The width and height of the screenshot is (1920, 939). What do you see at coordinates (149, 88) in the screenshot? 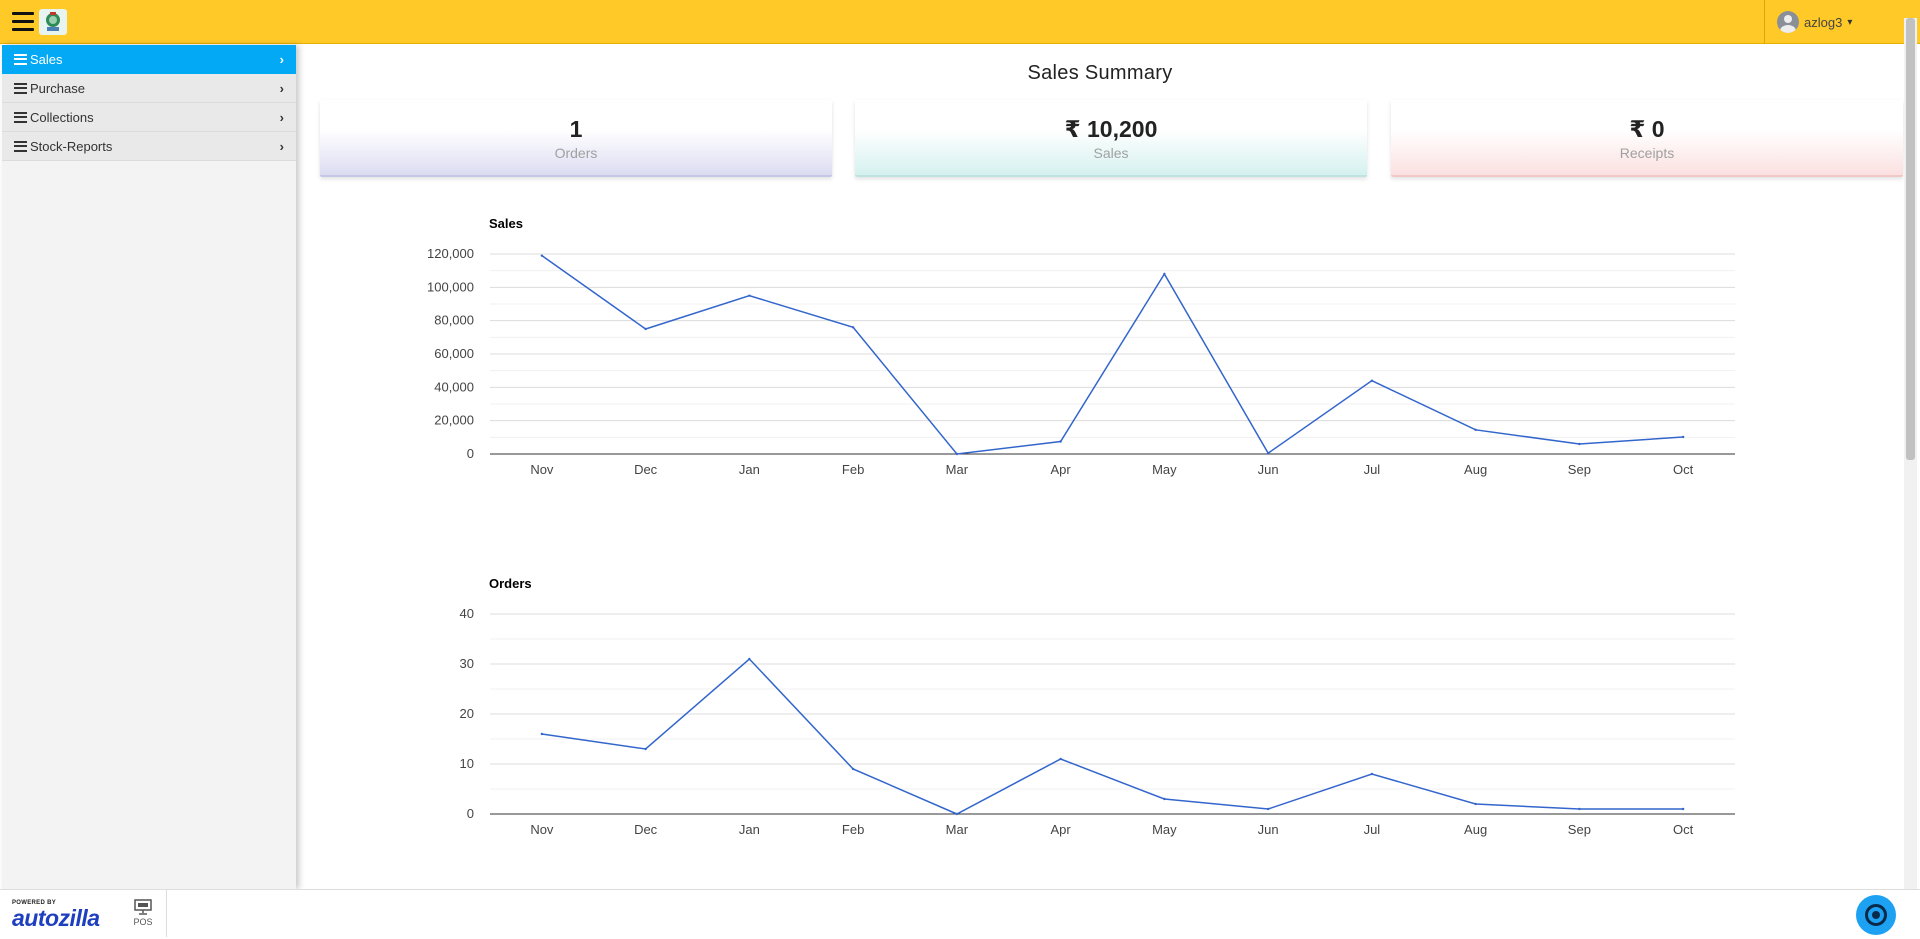
I see `sidebar-item-purchase: Purchase ›` at bounding box center [149, 88].